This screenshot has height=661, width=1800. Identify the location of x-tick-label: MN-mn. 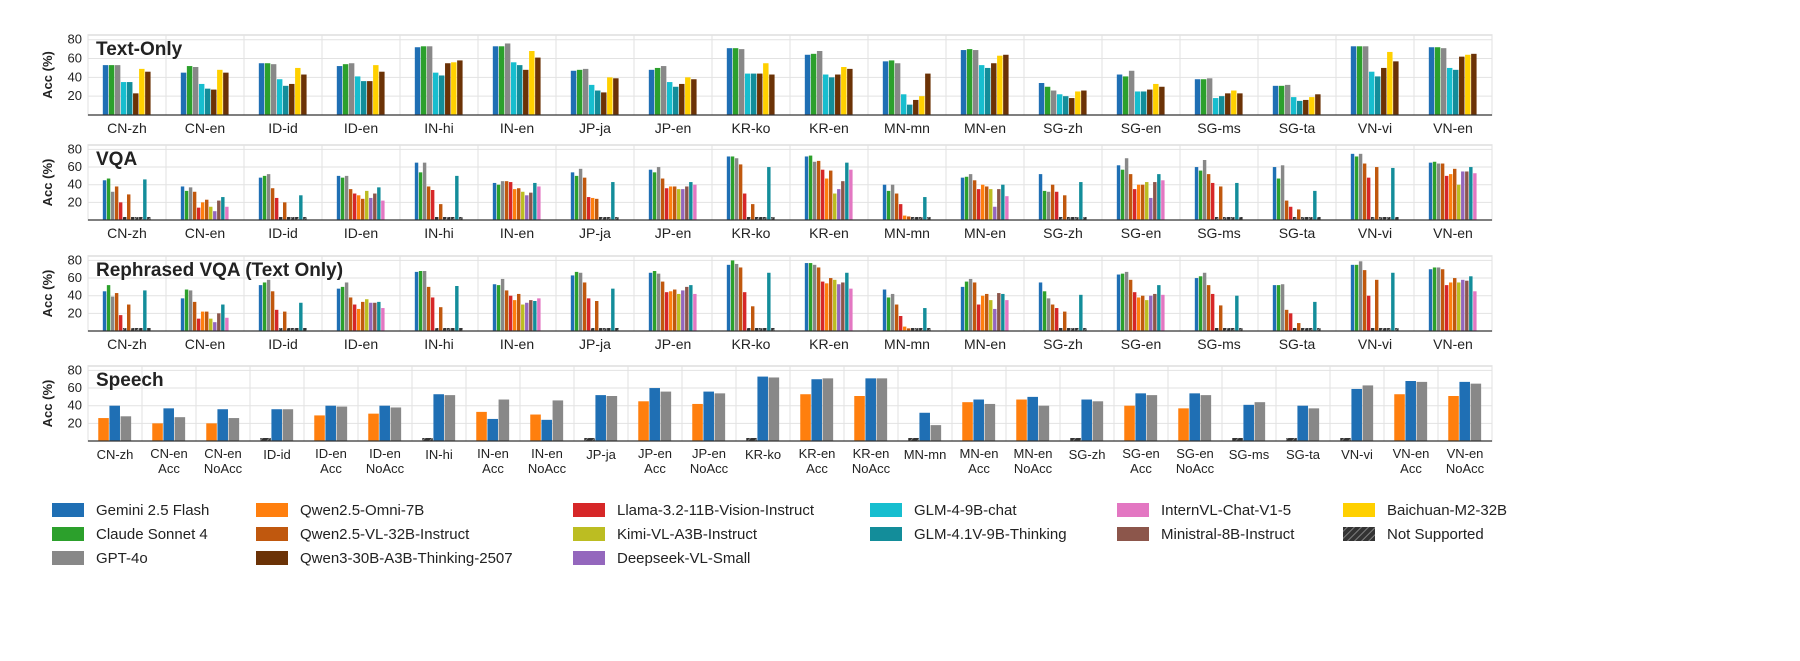
(907, 233).